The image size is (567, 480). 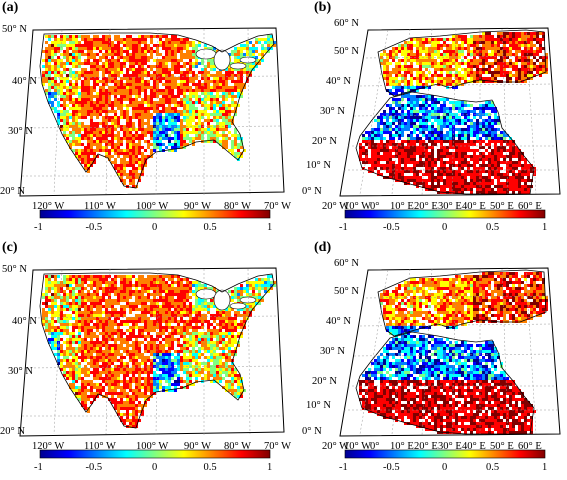 I want to click on panel-label: (d), so click(x=323, y=247).